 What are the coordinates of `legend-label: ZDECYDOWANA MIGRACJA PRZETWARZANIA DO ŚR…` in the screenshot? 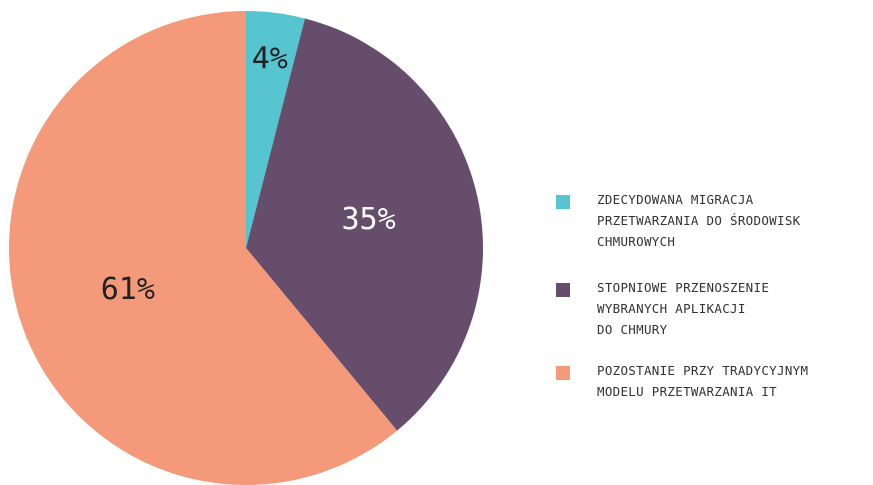 It's located at (699, 220).